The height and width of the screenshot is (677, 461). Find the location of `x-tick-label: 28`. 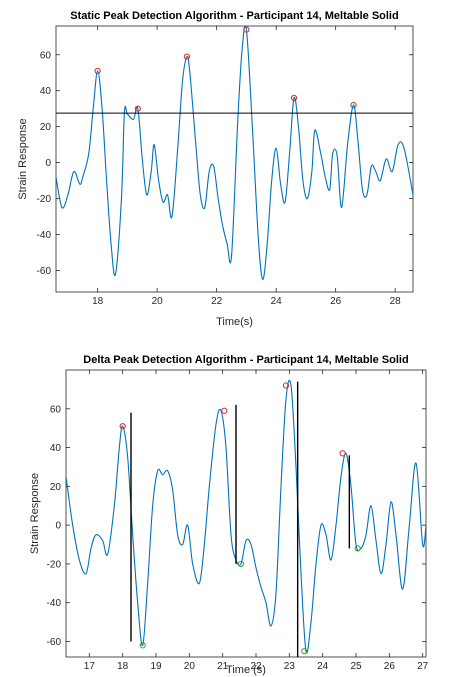

x-tick-label: 28 is located at coordinates (396, 301).